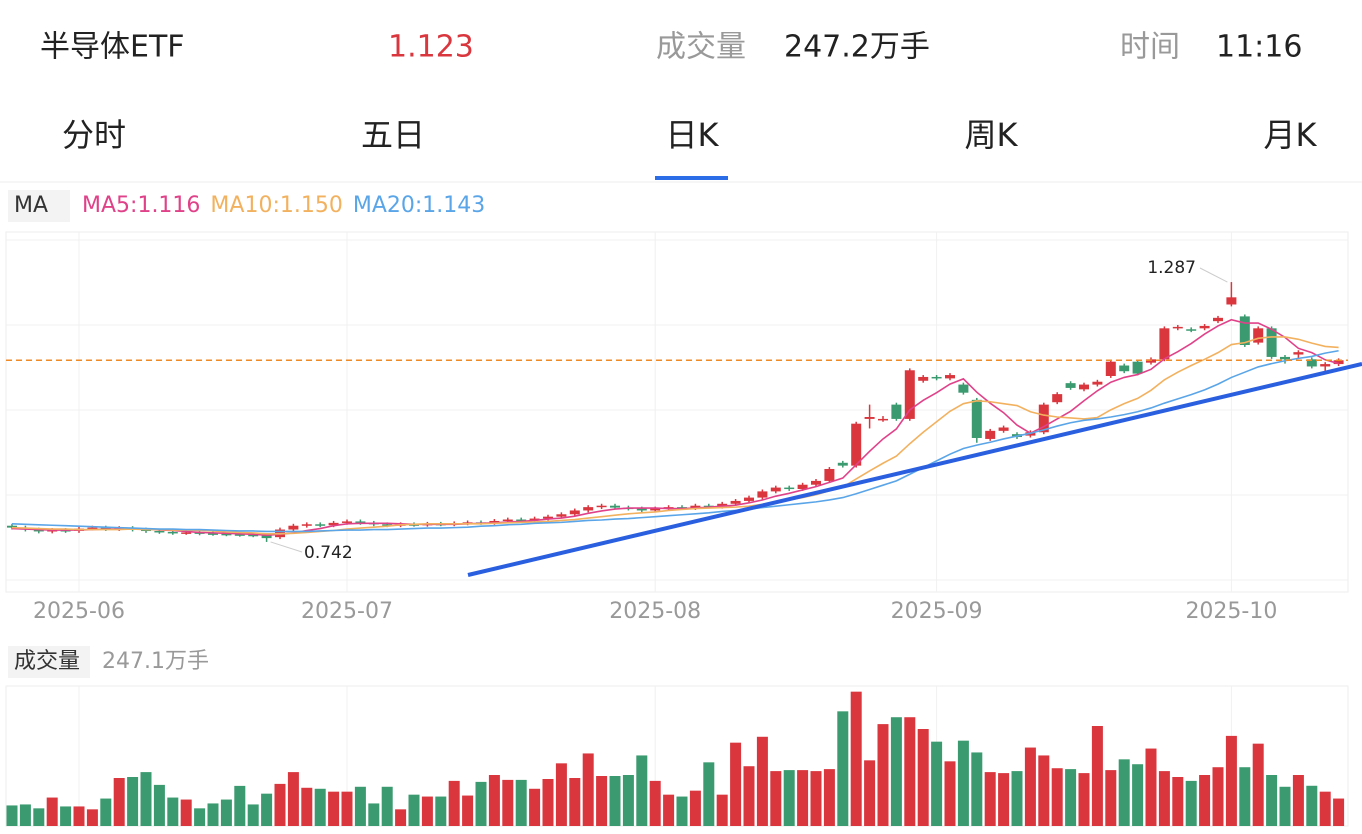  I want to click on tab: 分时, so click(94, 135).